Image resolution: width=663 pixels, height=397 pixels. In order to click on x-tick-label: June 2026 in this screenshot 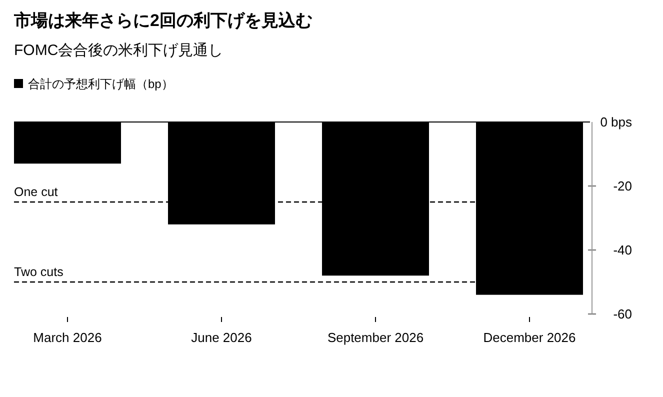, I will do `click(221, 337)`.